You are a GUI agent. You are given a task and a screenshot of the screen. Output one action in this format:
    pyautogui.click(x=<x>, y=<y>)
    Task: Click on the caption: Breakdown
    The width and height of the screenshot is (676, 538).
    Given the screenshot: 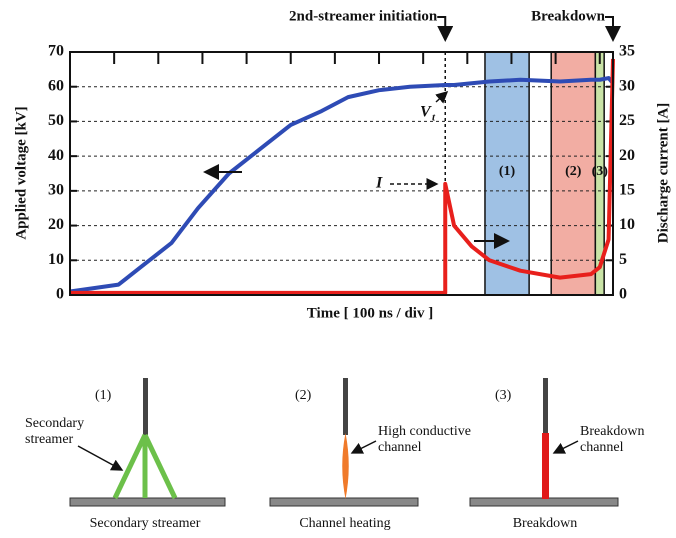 What is the action you would take?
    pyautogui.click(x=545, y=523)
    